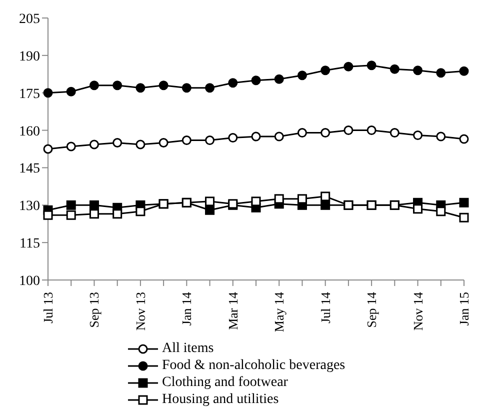 Image resolution: width=482 pixels, height=416 pixels. Describe the element at coordinates (48, 308) in the screenshot. I see `x-tick-label: Jul 13` at that location.